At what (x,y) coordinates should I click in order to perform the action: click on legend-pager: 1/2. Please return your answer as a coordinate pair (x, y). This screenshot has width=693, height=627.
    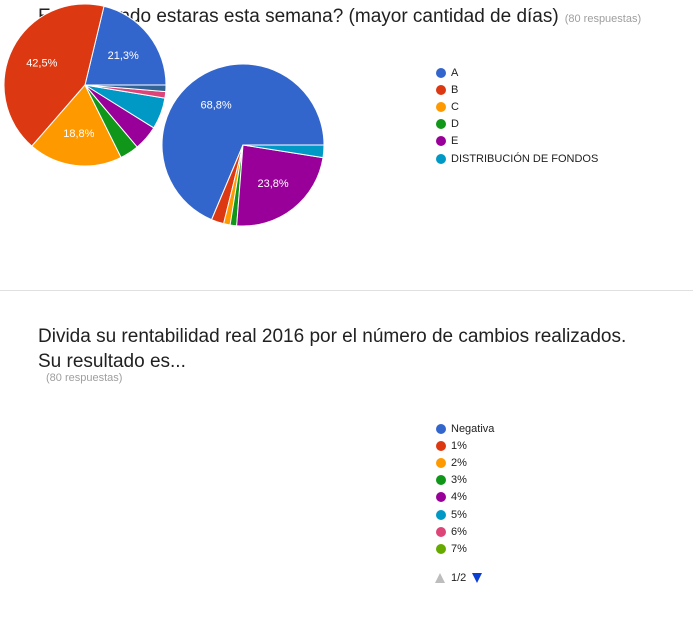
    Looking at the image, I should click on (459, 578).